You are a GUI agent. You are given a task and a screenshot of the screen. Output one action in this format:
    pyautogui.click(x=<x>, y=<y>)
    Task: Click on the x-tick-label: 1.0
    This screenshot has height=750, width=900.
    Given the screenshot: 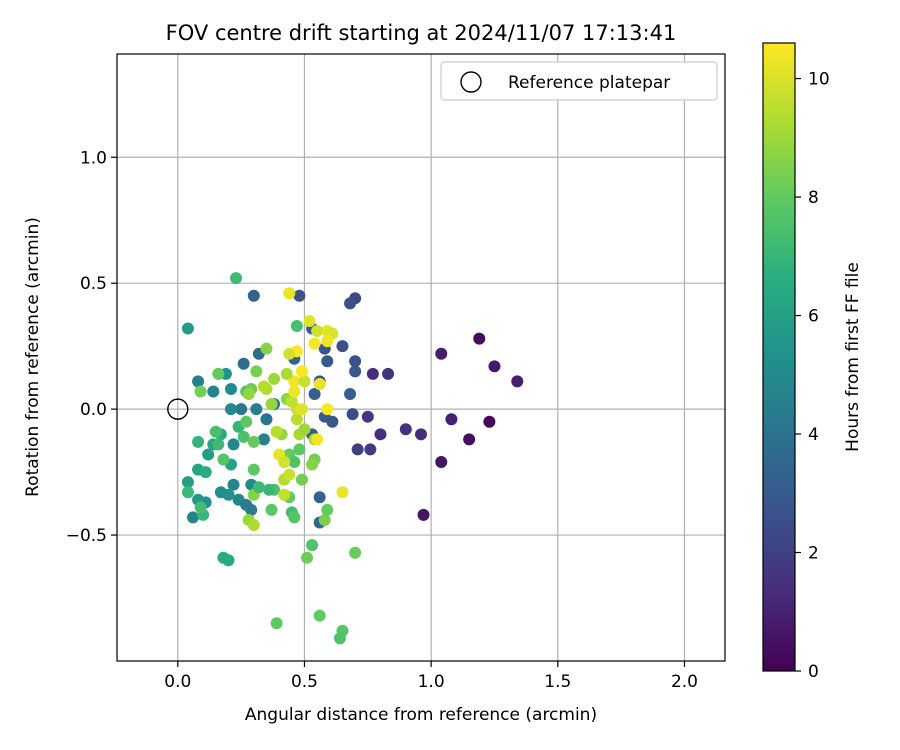 What is the action you would take?
    pyautogui.click(x=431, y=682)
    